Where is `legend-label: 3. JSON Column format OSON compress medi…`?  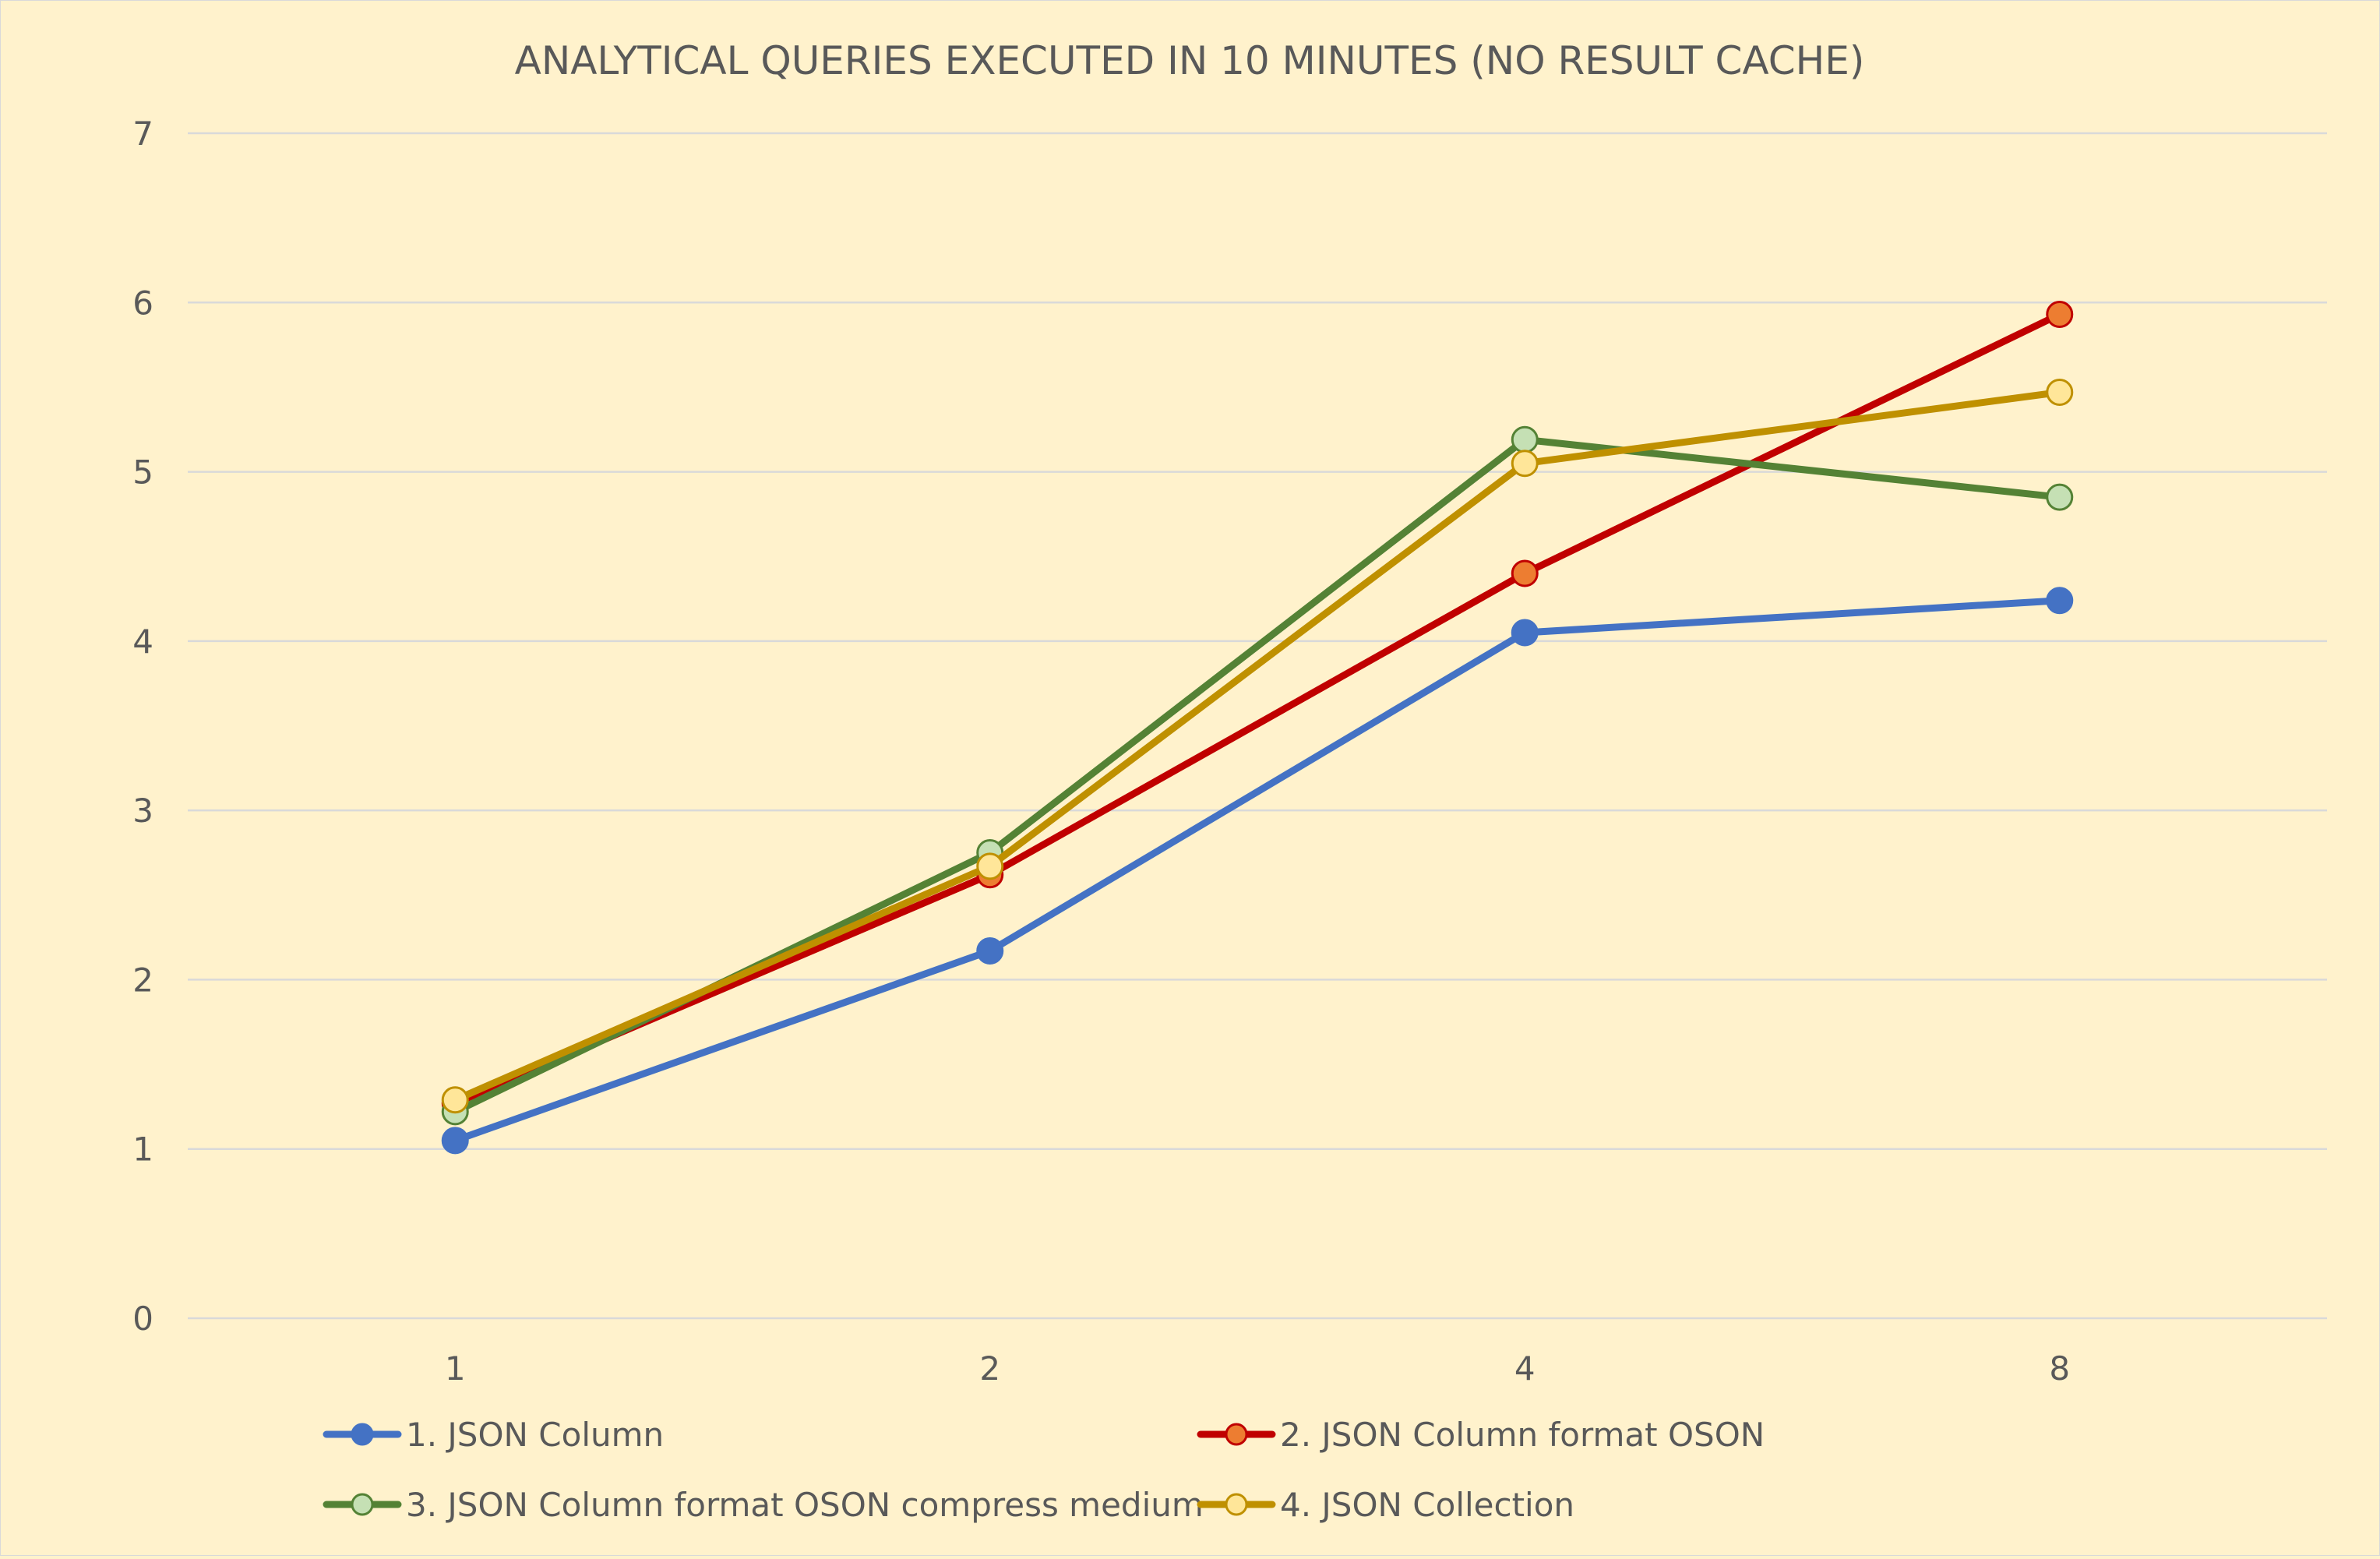 legend-label: 3. JSON Column format OSON compress medi… is located at coordinates (805, 1505).